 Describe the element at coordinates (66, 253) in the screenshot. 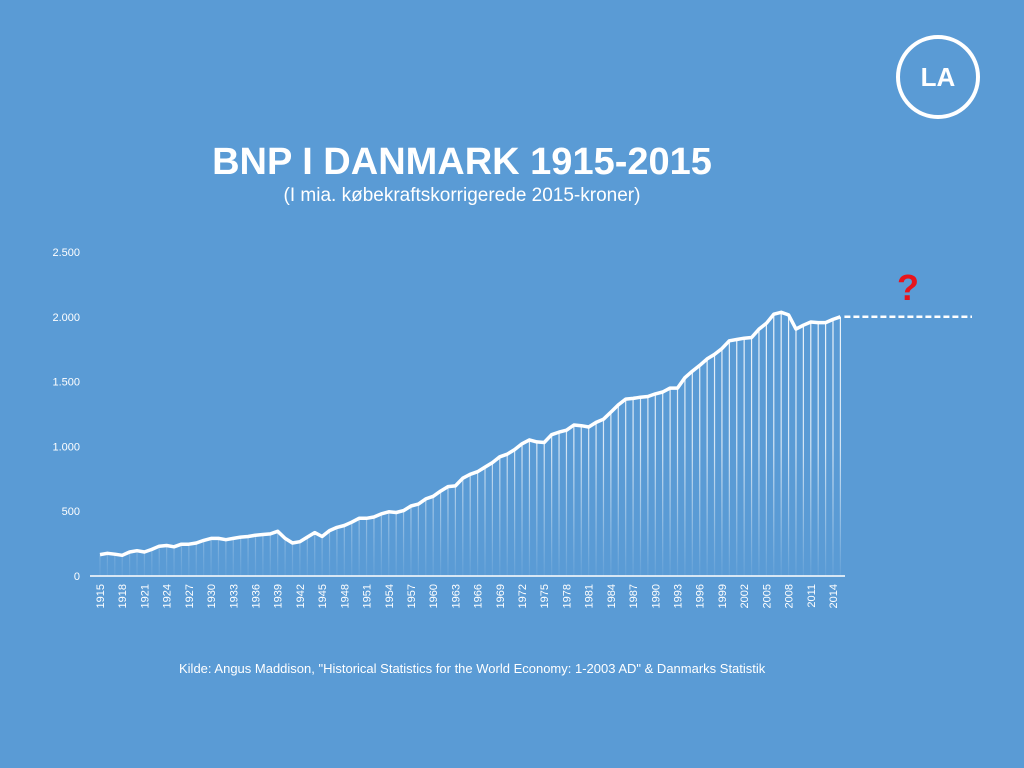

I see `y-tick-label: 2.500` at that location.